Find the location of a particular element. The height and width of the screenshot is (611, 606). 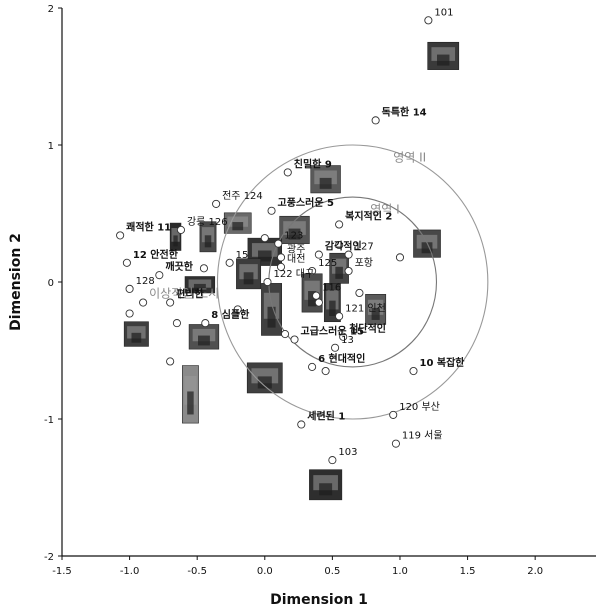

y-tick-label: -2 is located at coordinates (49, 557).